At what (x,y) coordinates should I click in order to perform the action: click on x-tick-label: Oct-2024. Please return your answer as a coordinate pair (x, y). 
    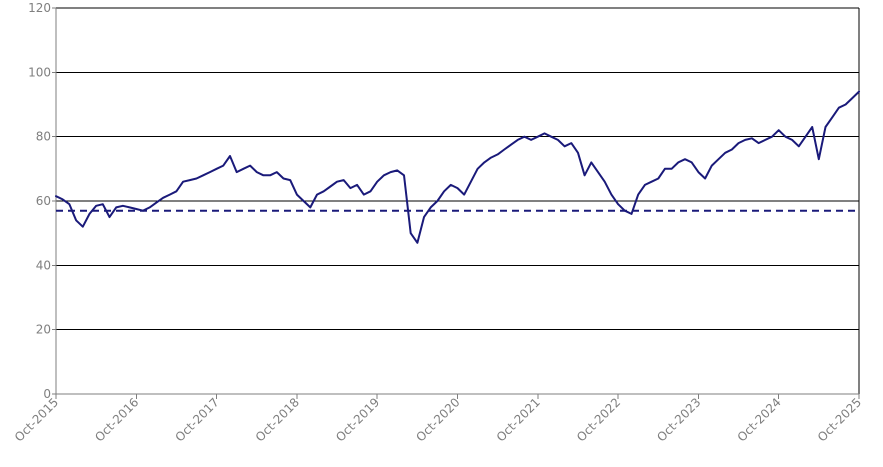
    Looking at the image, I should click on (759, 419).